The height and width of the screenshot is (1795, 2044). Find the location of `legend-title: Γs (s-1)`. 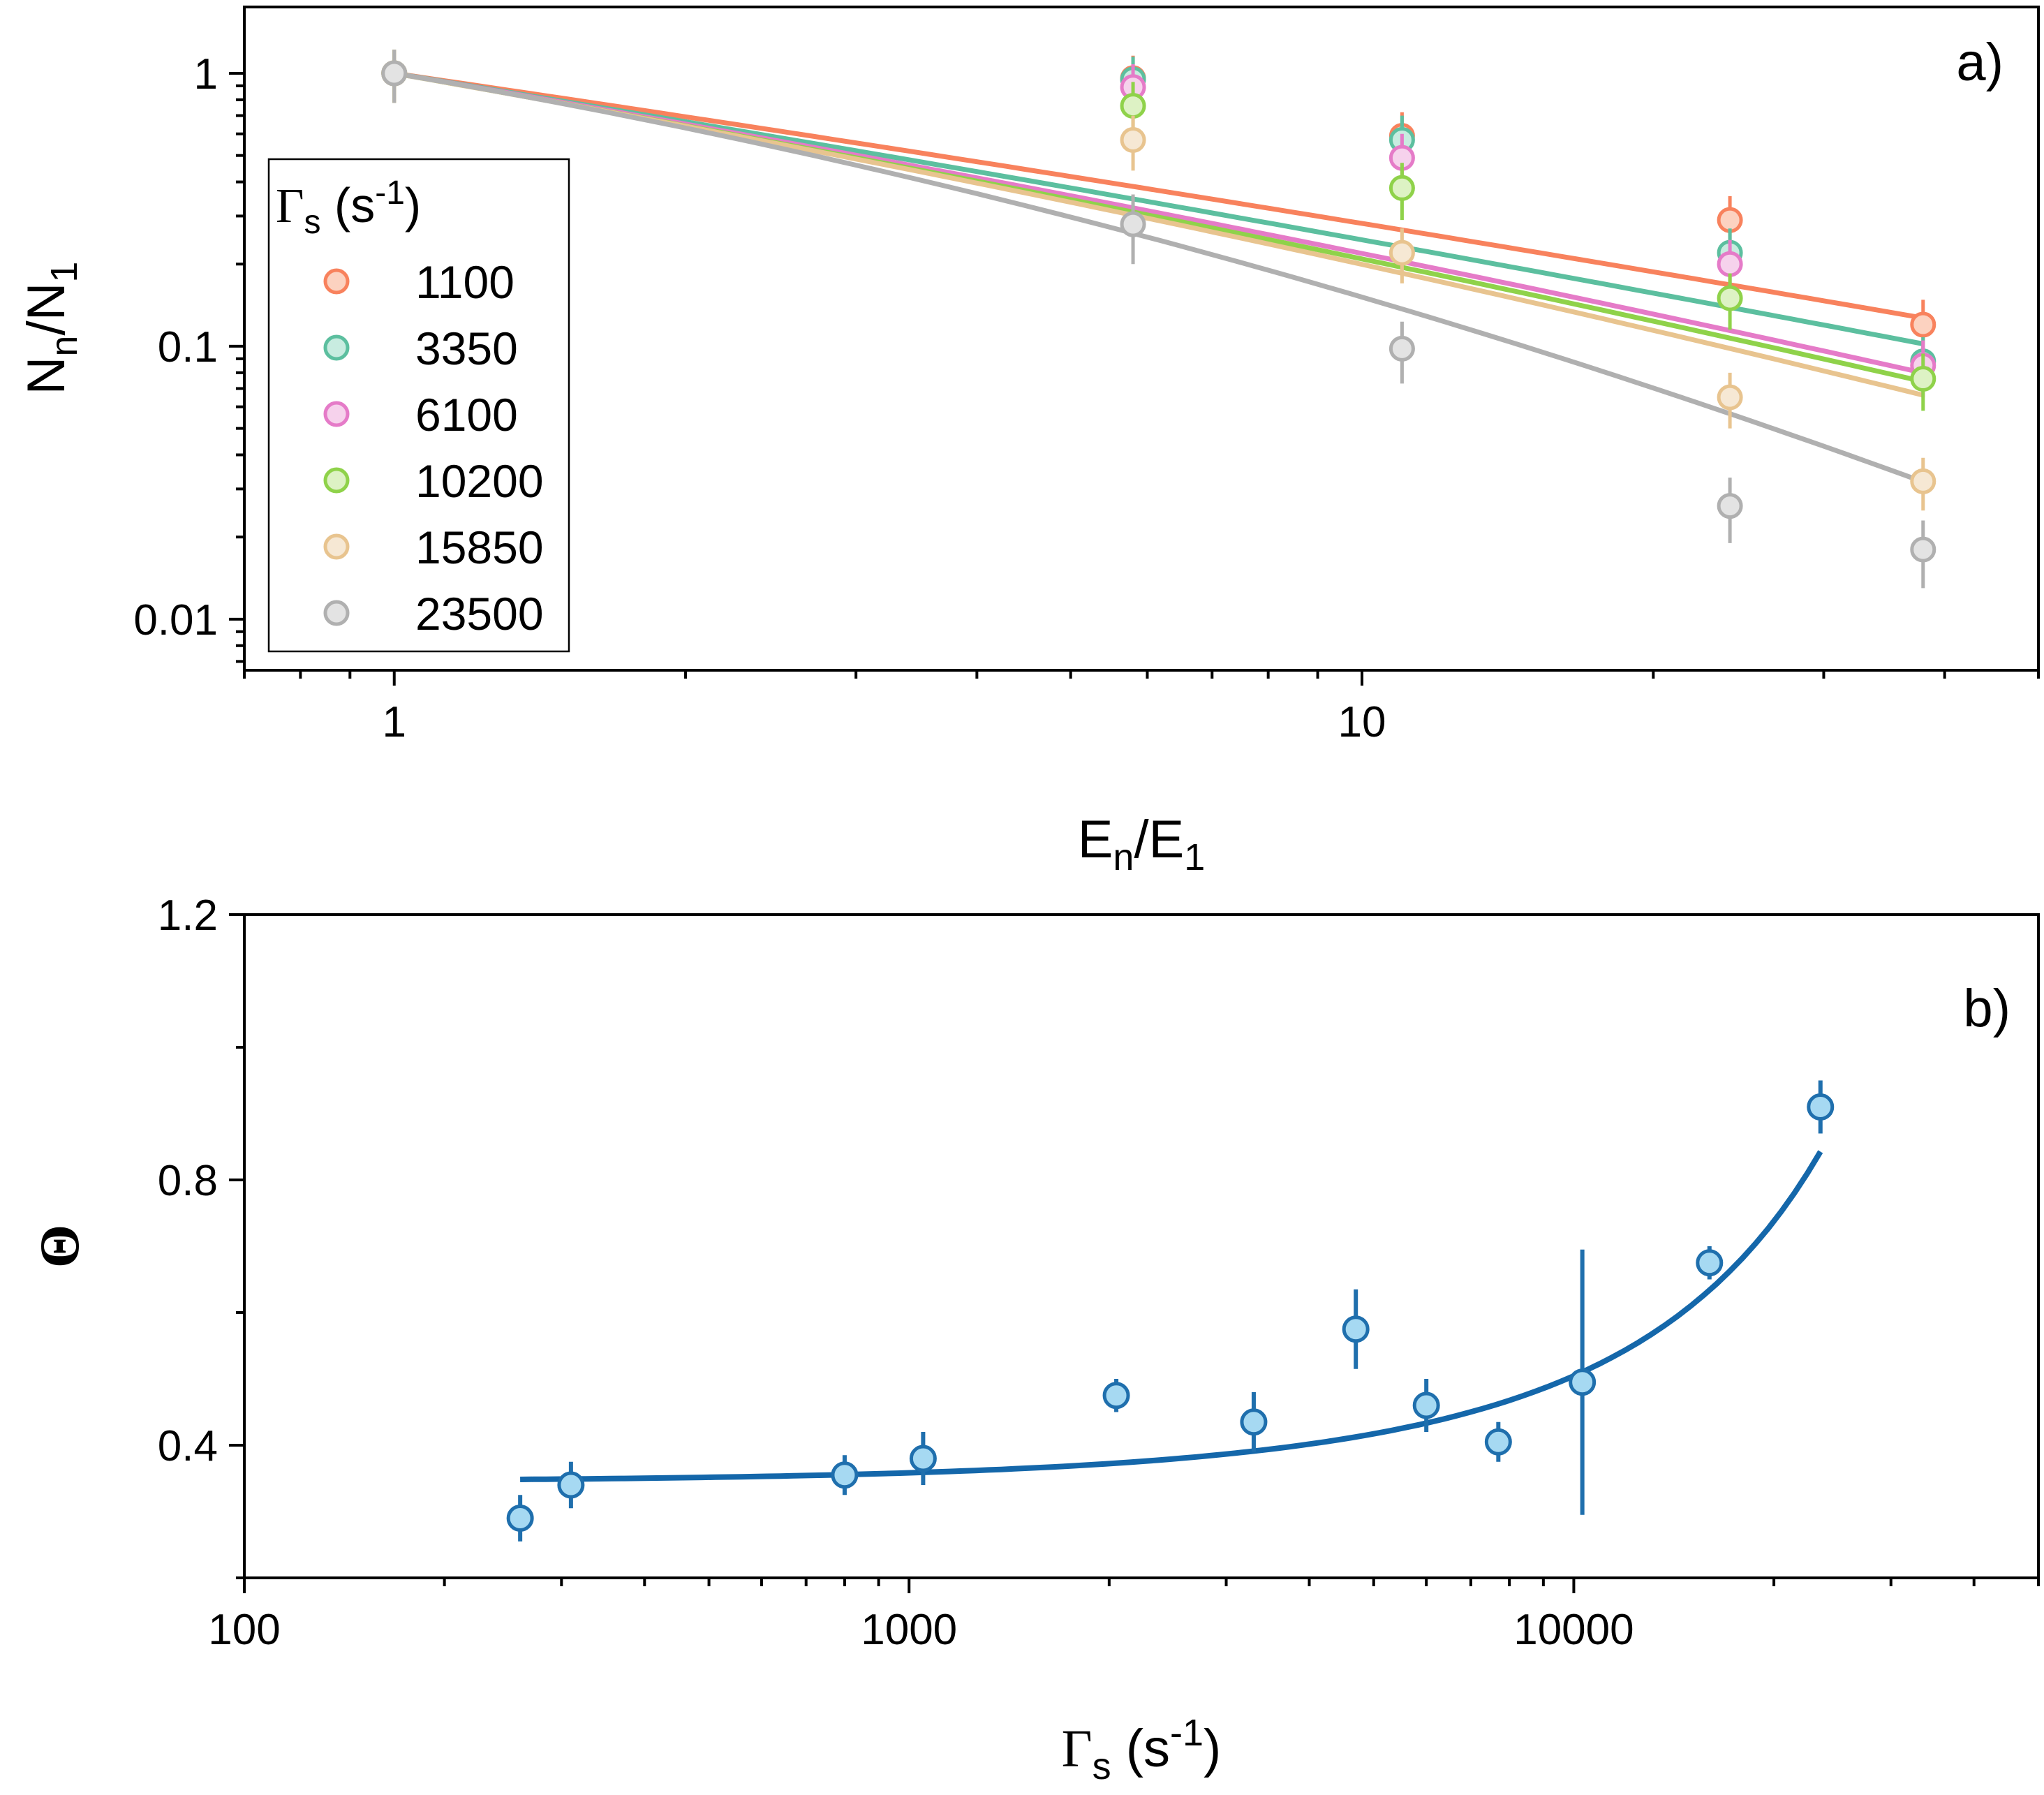

legend-title: Γs (s-1) is located at coordinates (348, 208).